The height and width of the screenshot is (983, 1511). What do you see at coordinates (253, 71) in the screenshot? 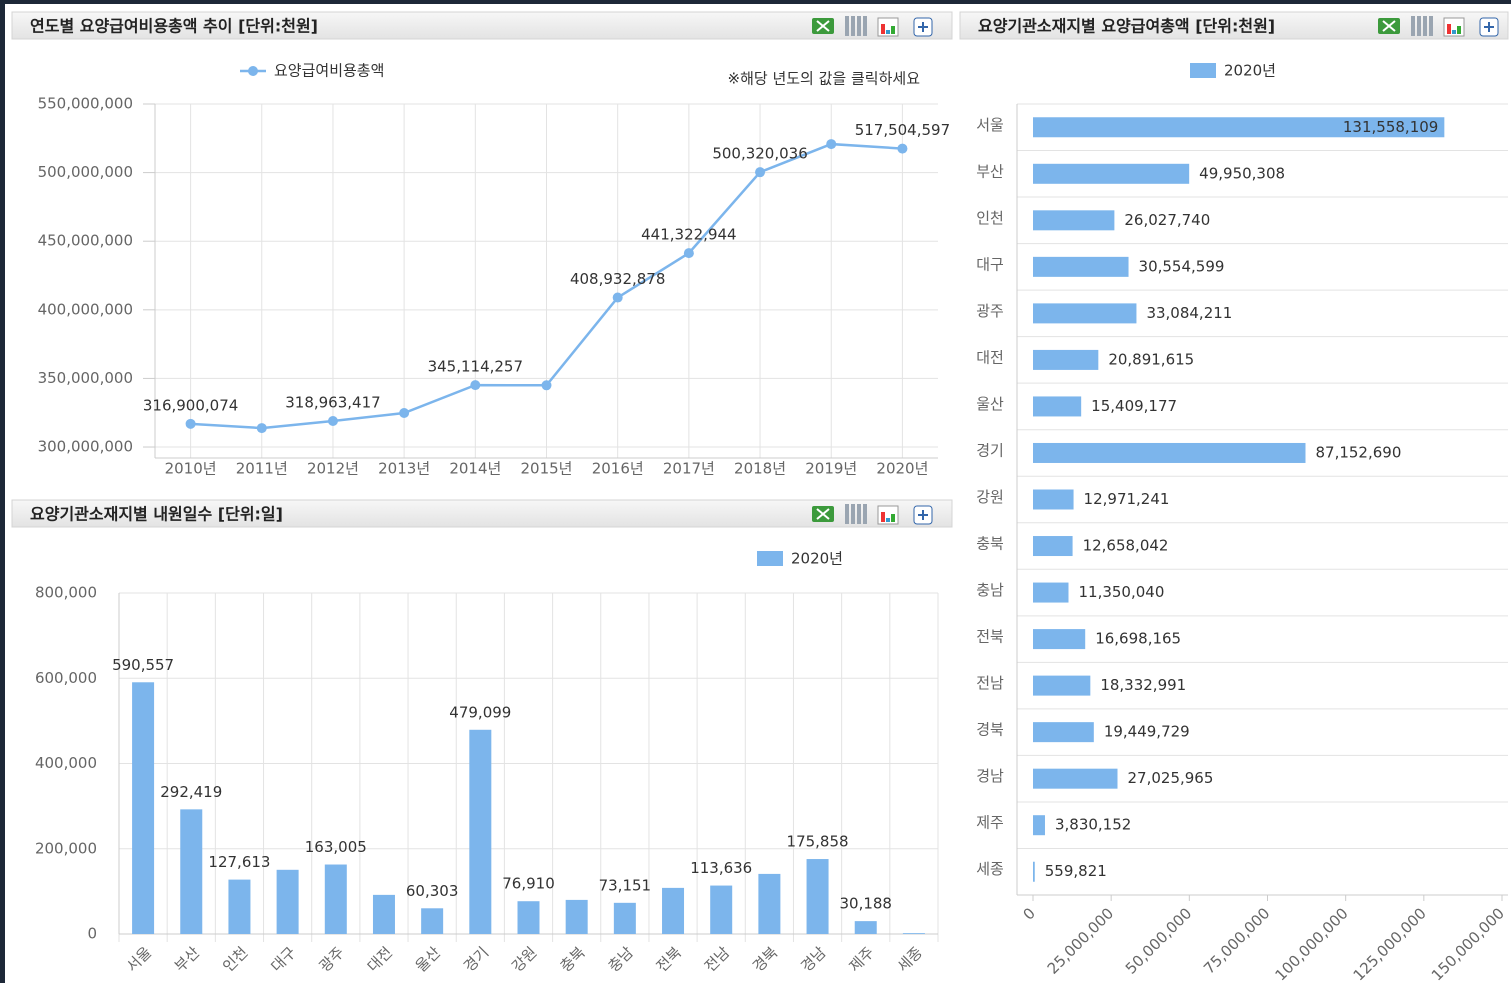
I see `legend-marker` at bounding box center [253, 71].